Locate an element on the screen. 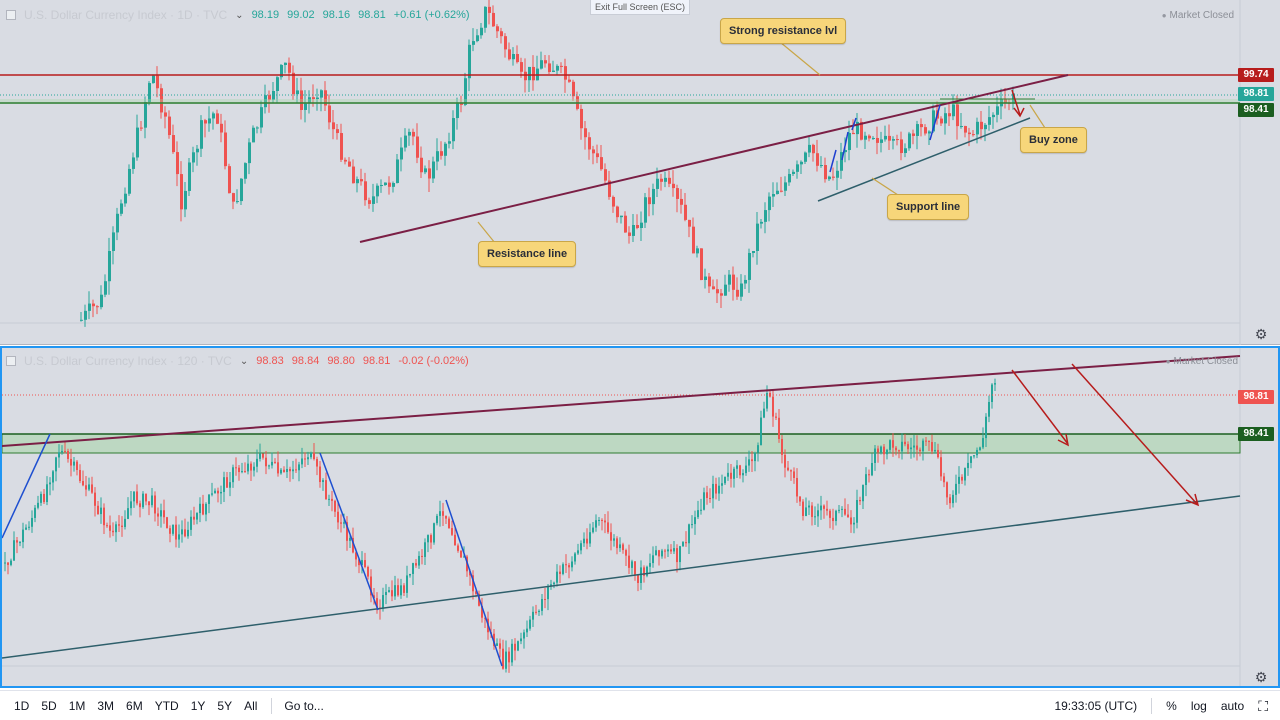 Image resolution: width=1280 pixels, height=720 pixels. price-label-strong-resistance: 99.74 is located at coordinates (1256, 75).